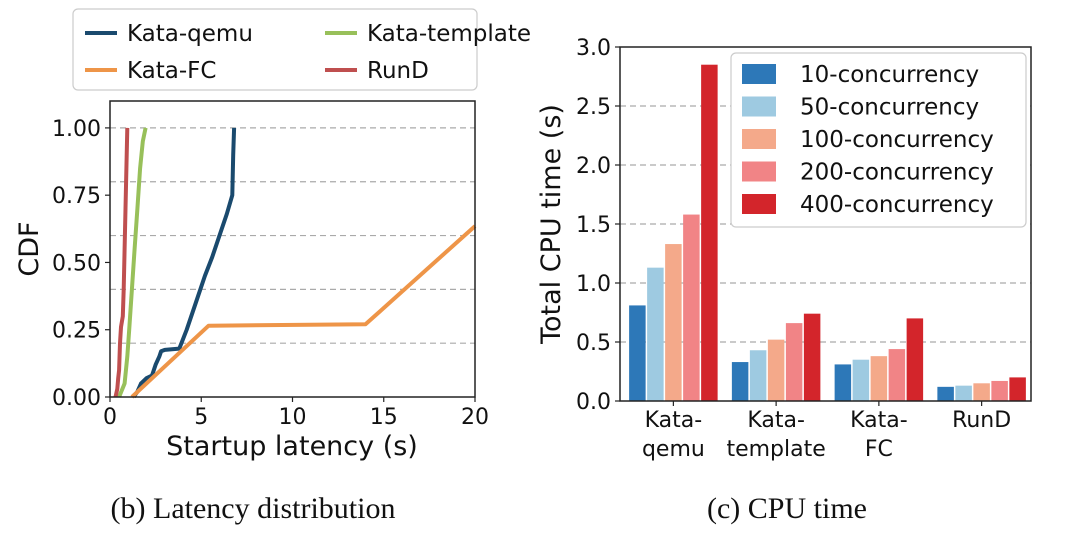  I want to click on bar-legend-swatch-10-concurrency, so click(759, 74).